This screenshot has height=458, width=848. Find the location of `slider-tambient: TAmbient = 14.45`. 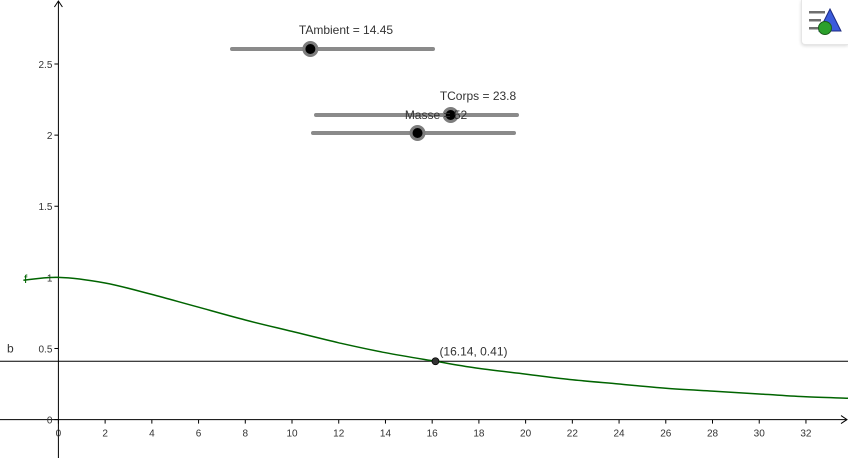

slider-tambient: TAmbient = 14.45 is located at coordinates (332, 40).